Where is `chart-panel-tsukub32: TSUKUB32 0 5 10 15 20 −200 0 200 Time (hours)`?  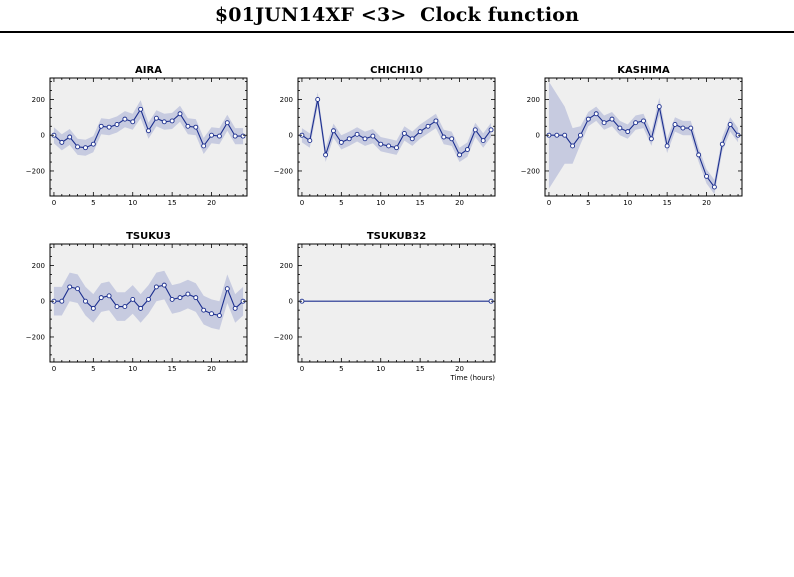 chart-panel-tsukub32: TSUKUB32 0 5 10 15 20 −200 0 200 Time (hours) is located at coordinates (385, 306).